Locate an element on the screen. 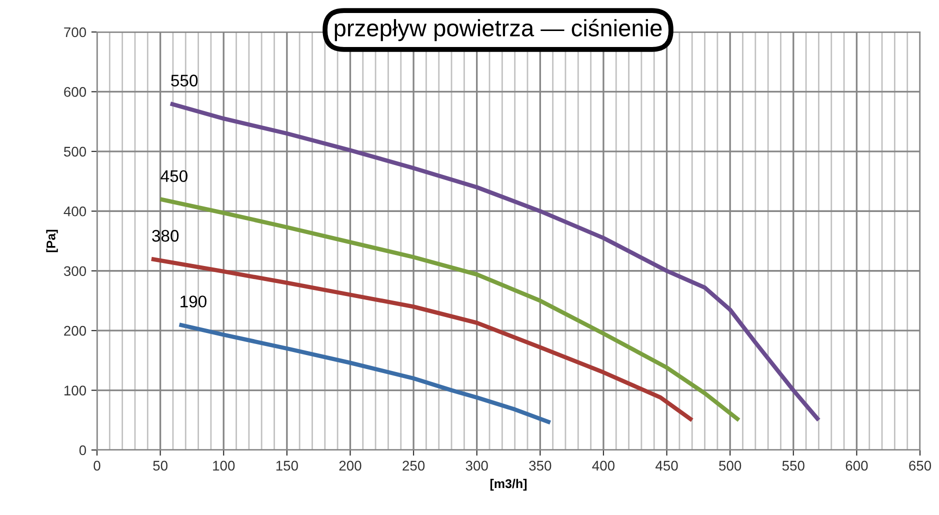  x-tick-label: 300 is located at coordinates (477, 465).